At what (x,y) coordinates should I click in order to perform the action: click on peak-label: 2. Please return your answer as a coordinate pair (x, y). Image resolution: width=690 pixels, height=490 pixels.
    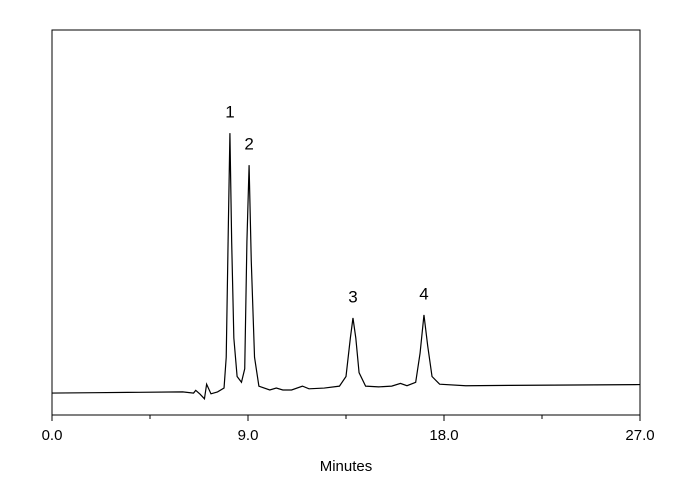
    Looking at the image, I should click on (248, 144).